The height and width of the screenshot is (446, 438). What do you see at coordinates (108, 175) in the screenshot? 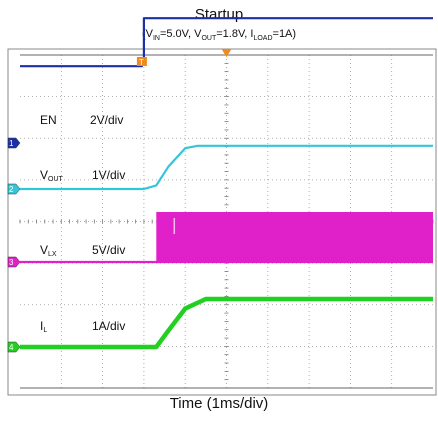
I see `vout-scale: 1V/div` at bounding box center [108, 175].